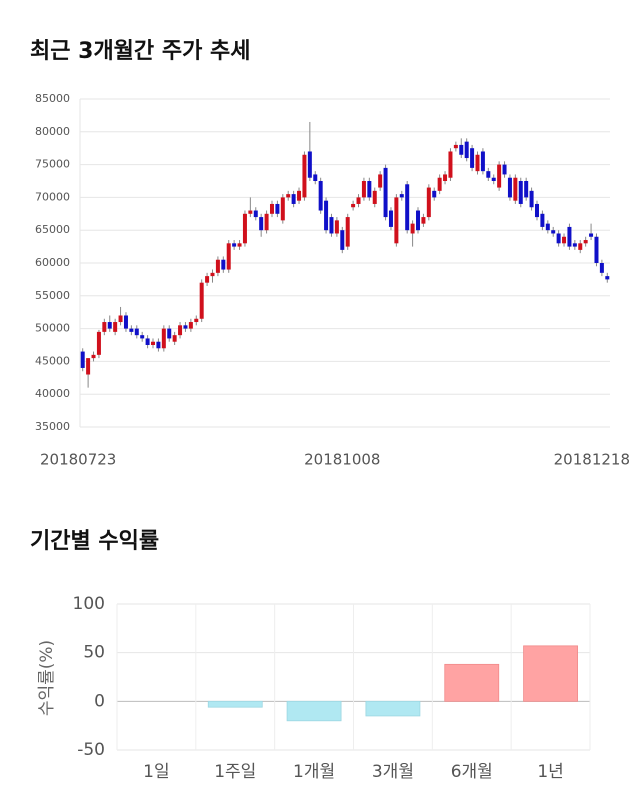 This screenshot has width=640, height=810. I want to click on y-tick-label: 55000, so click(52, 295).